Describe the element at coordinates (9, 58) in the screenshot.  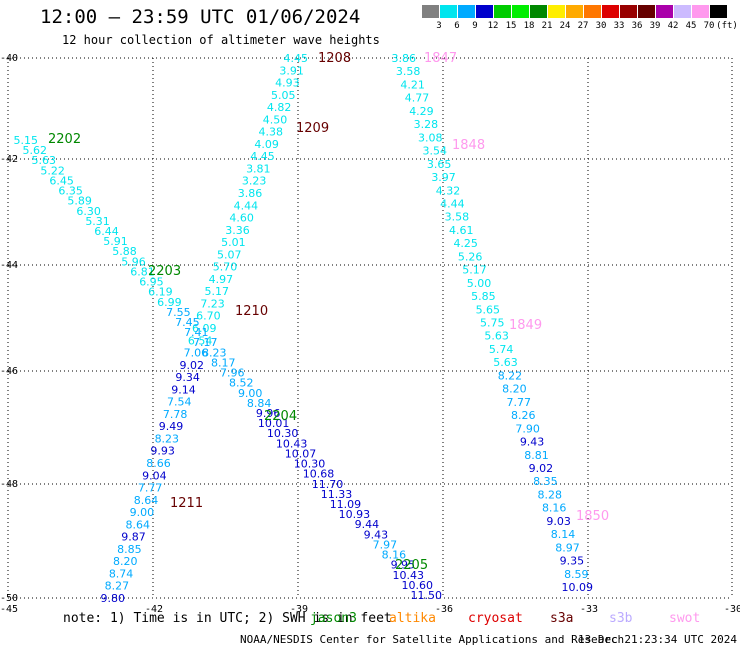
I see `y-tick-label: -40` at that location.